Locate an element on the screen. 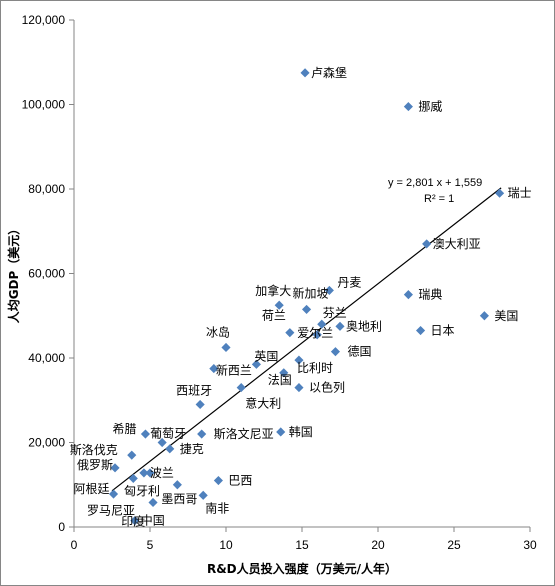 The width and height of the screenshot is (555, 586). data-label: 瑞典 is located at coordinates (430, 295).